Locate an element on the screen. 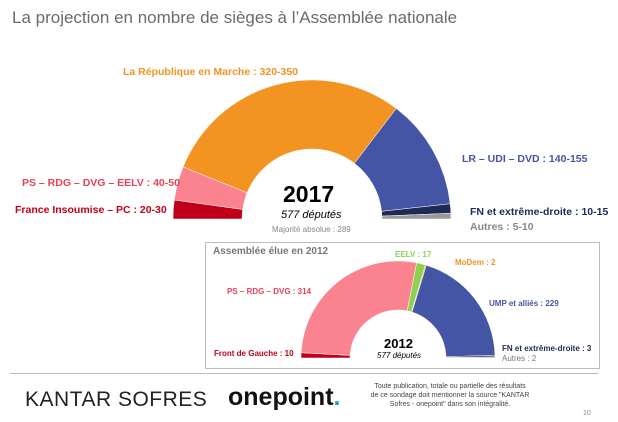 This screenshot has width=618, height=422. label-ump: UMP et alliés : 229 is located at coordinates (524, 303).